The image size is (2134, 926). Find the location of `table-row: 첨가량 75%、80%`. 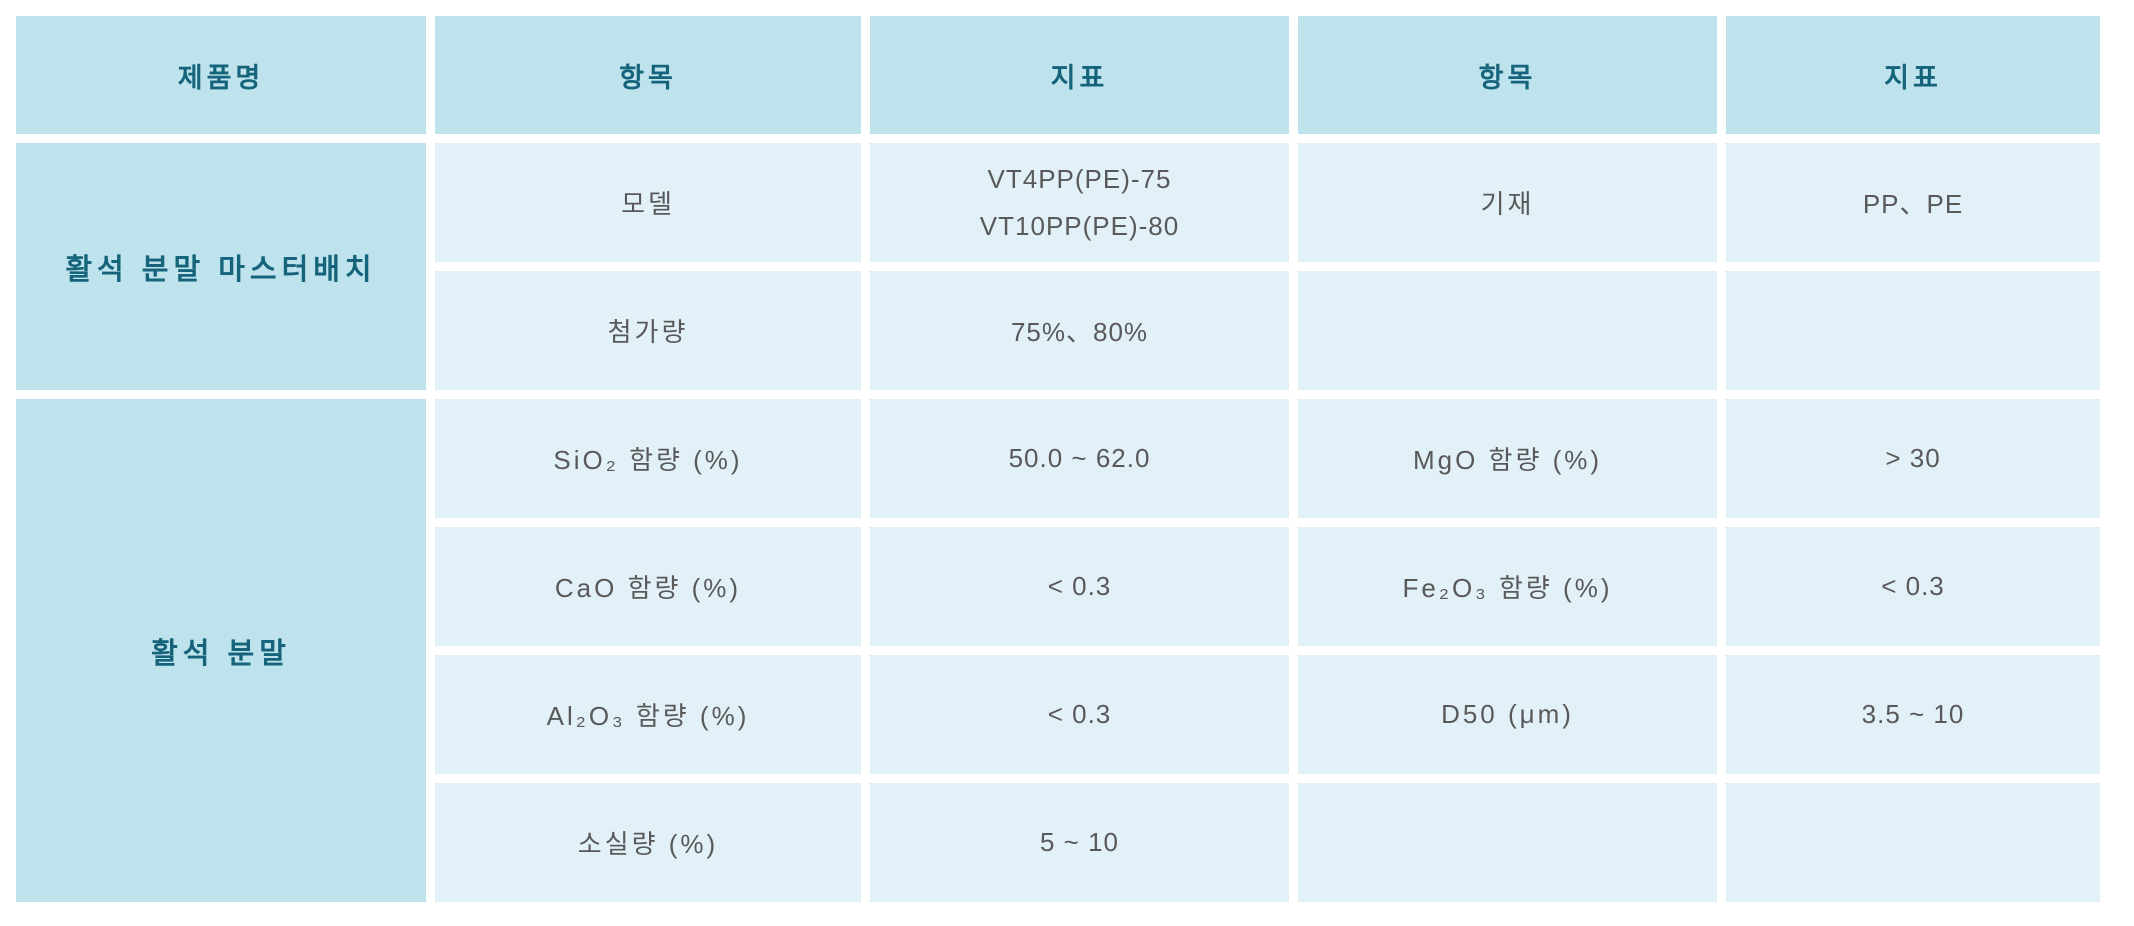

table-row: 첨가량 75%、80% is located at coordinates (1058, 330).